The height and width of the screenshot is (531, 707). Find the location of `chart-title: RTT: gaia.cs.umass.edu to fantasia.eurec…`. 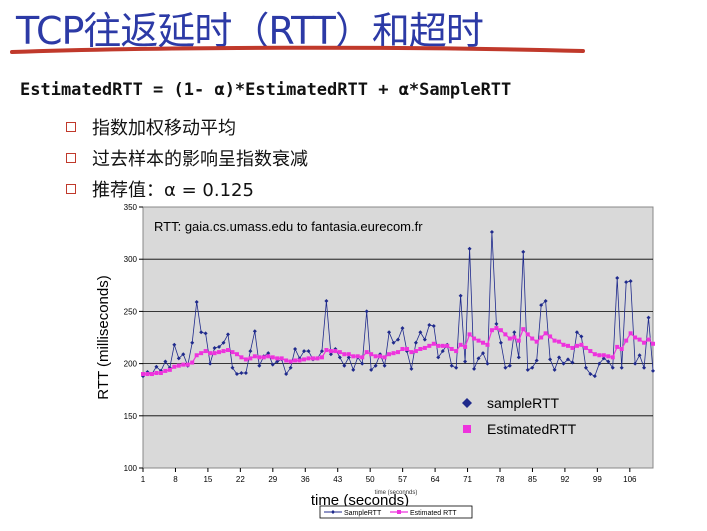

chart-title: RTT: gaia.cs.umass.edu to fantasia.eurec… is located at coordinates (288, 226).